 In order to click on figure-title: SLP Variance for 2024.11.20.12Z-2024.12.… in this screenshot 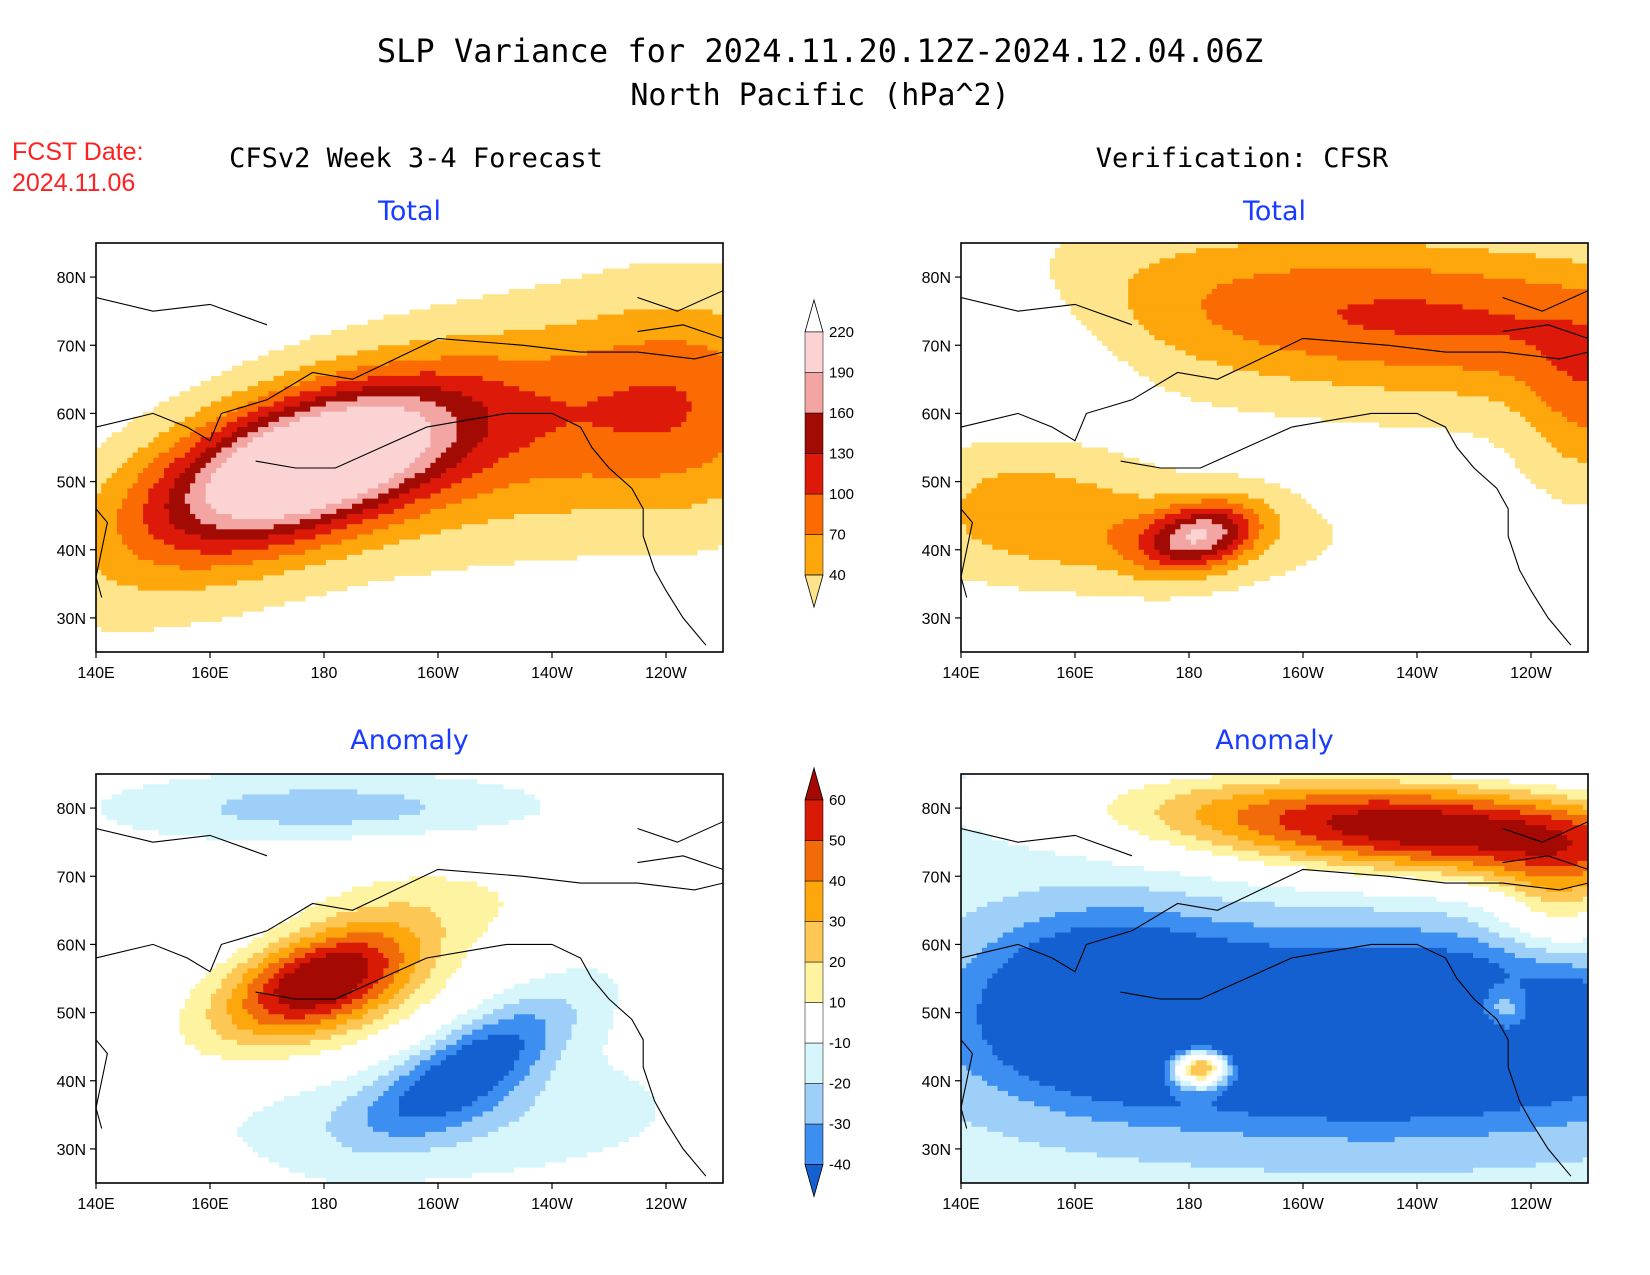, I will do `click(820, 51)`.